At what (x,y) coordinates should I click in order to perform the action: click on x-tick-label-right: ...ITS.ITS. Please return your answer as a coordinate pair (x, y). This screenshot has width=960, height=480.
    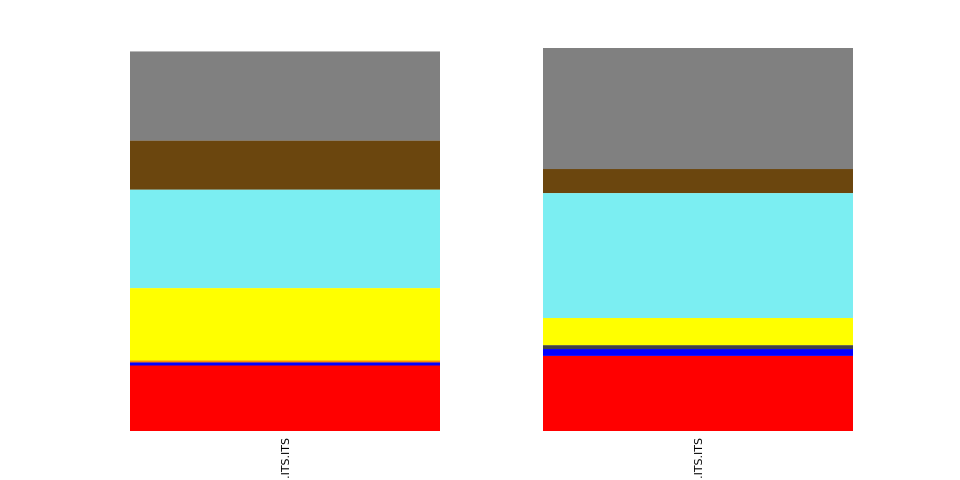
    Looking at the image, I should click on (698, 459).